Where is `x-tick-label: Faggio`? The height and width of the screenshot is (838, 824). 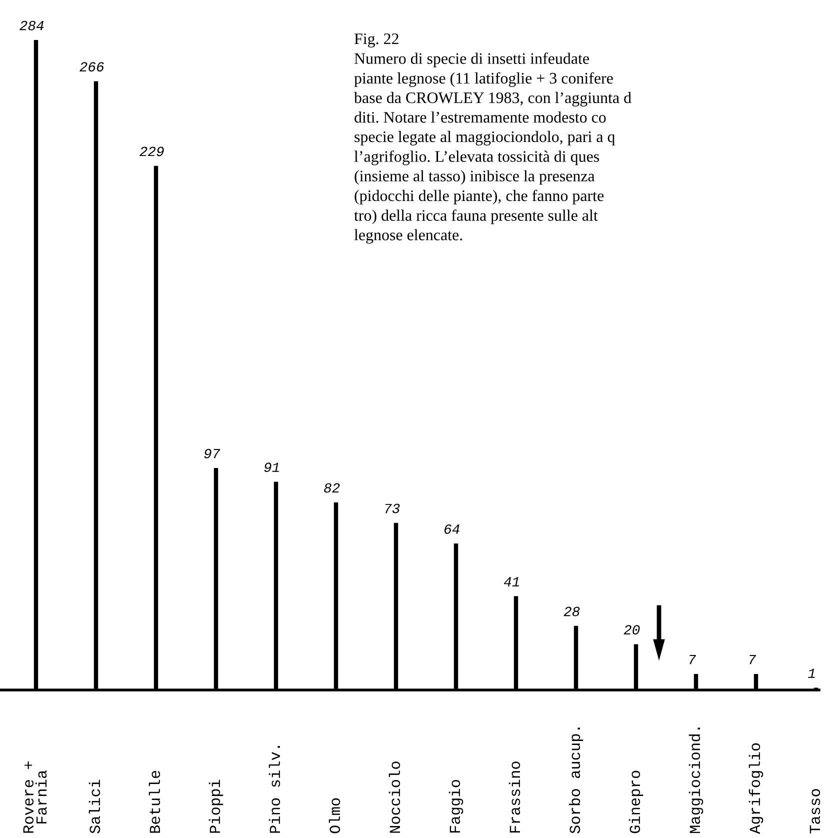 x-tick-label: Faggio is located at coordinates (456, 806).